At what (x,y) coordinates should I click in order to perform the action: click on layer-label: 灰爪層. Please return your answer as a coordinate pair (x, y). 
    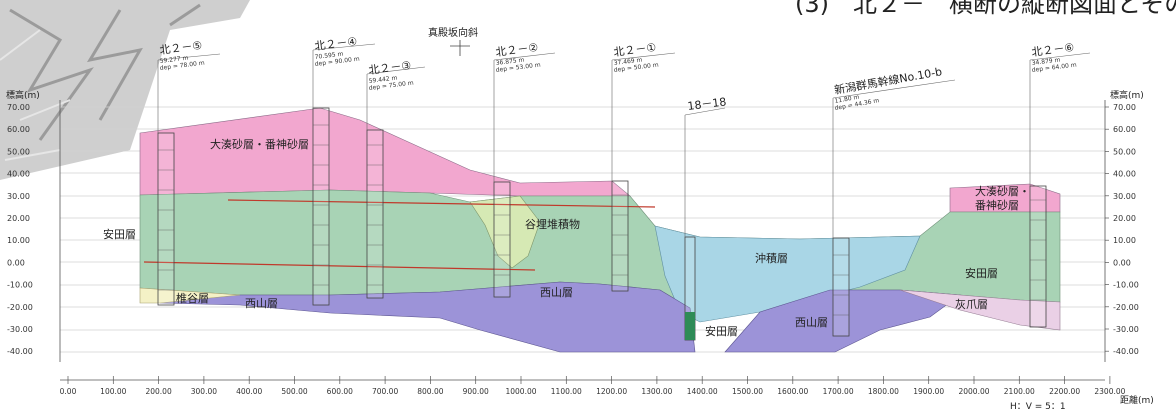
    Looking at the image, I should click on (971, 304).